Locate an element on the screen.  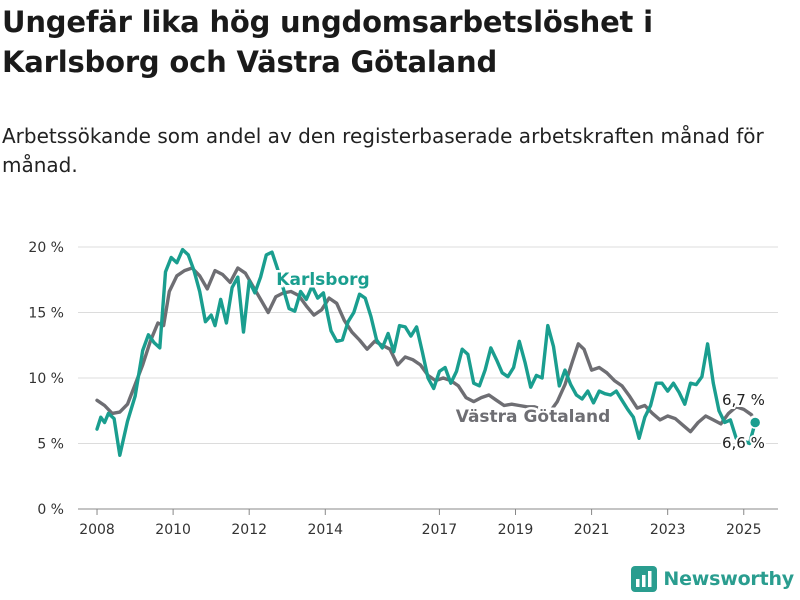
x-tick-label: 2025 is located at coordinates (744, 530).